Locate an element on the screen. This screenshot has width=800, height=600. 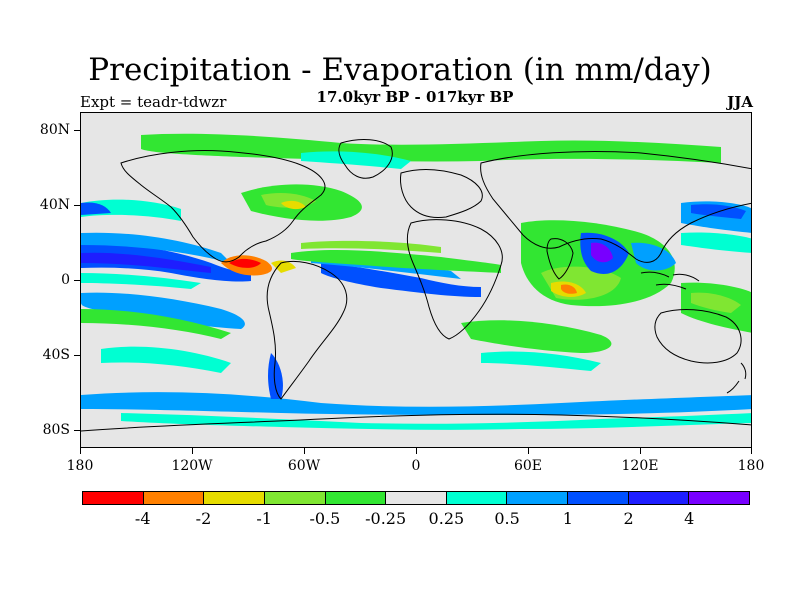
map-subtitle: 17.0kyr BP - 017kyr BP is located at coordinates (415, 97).